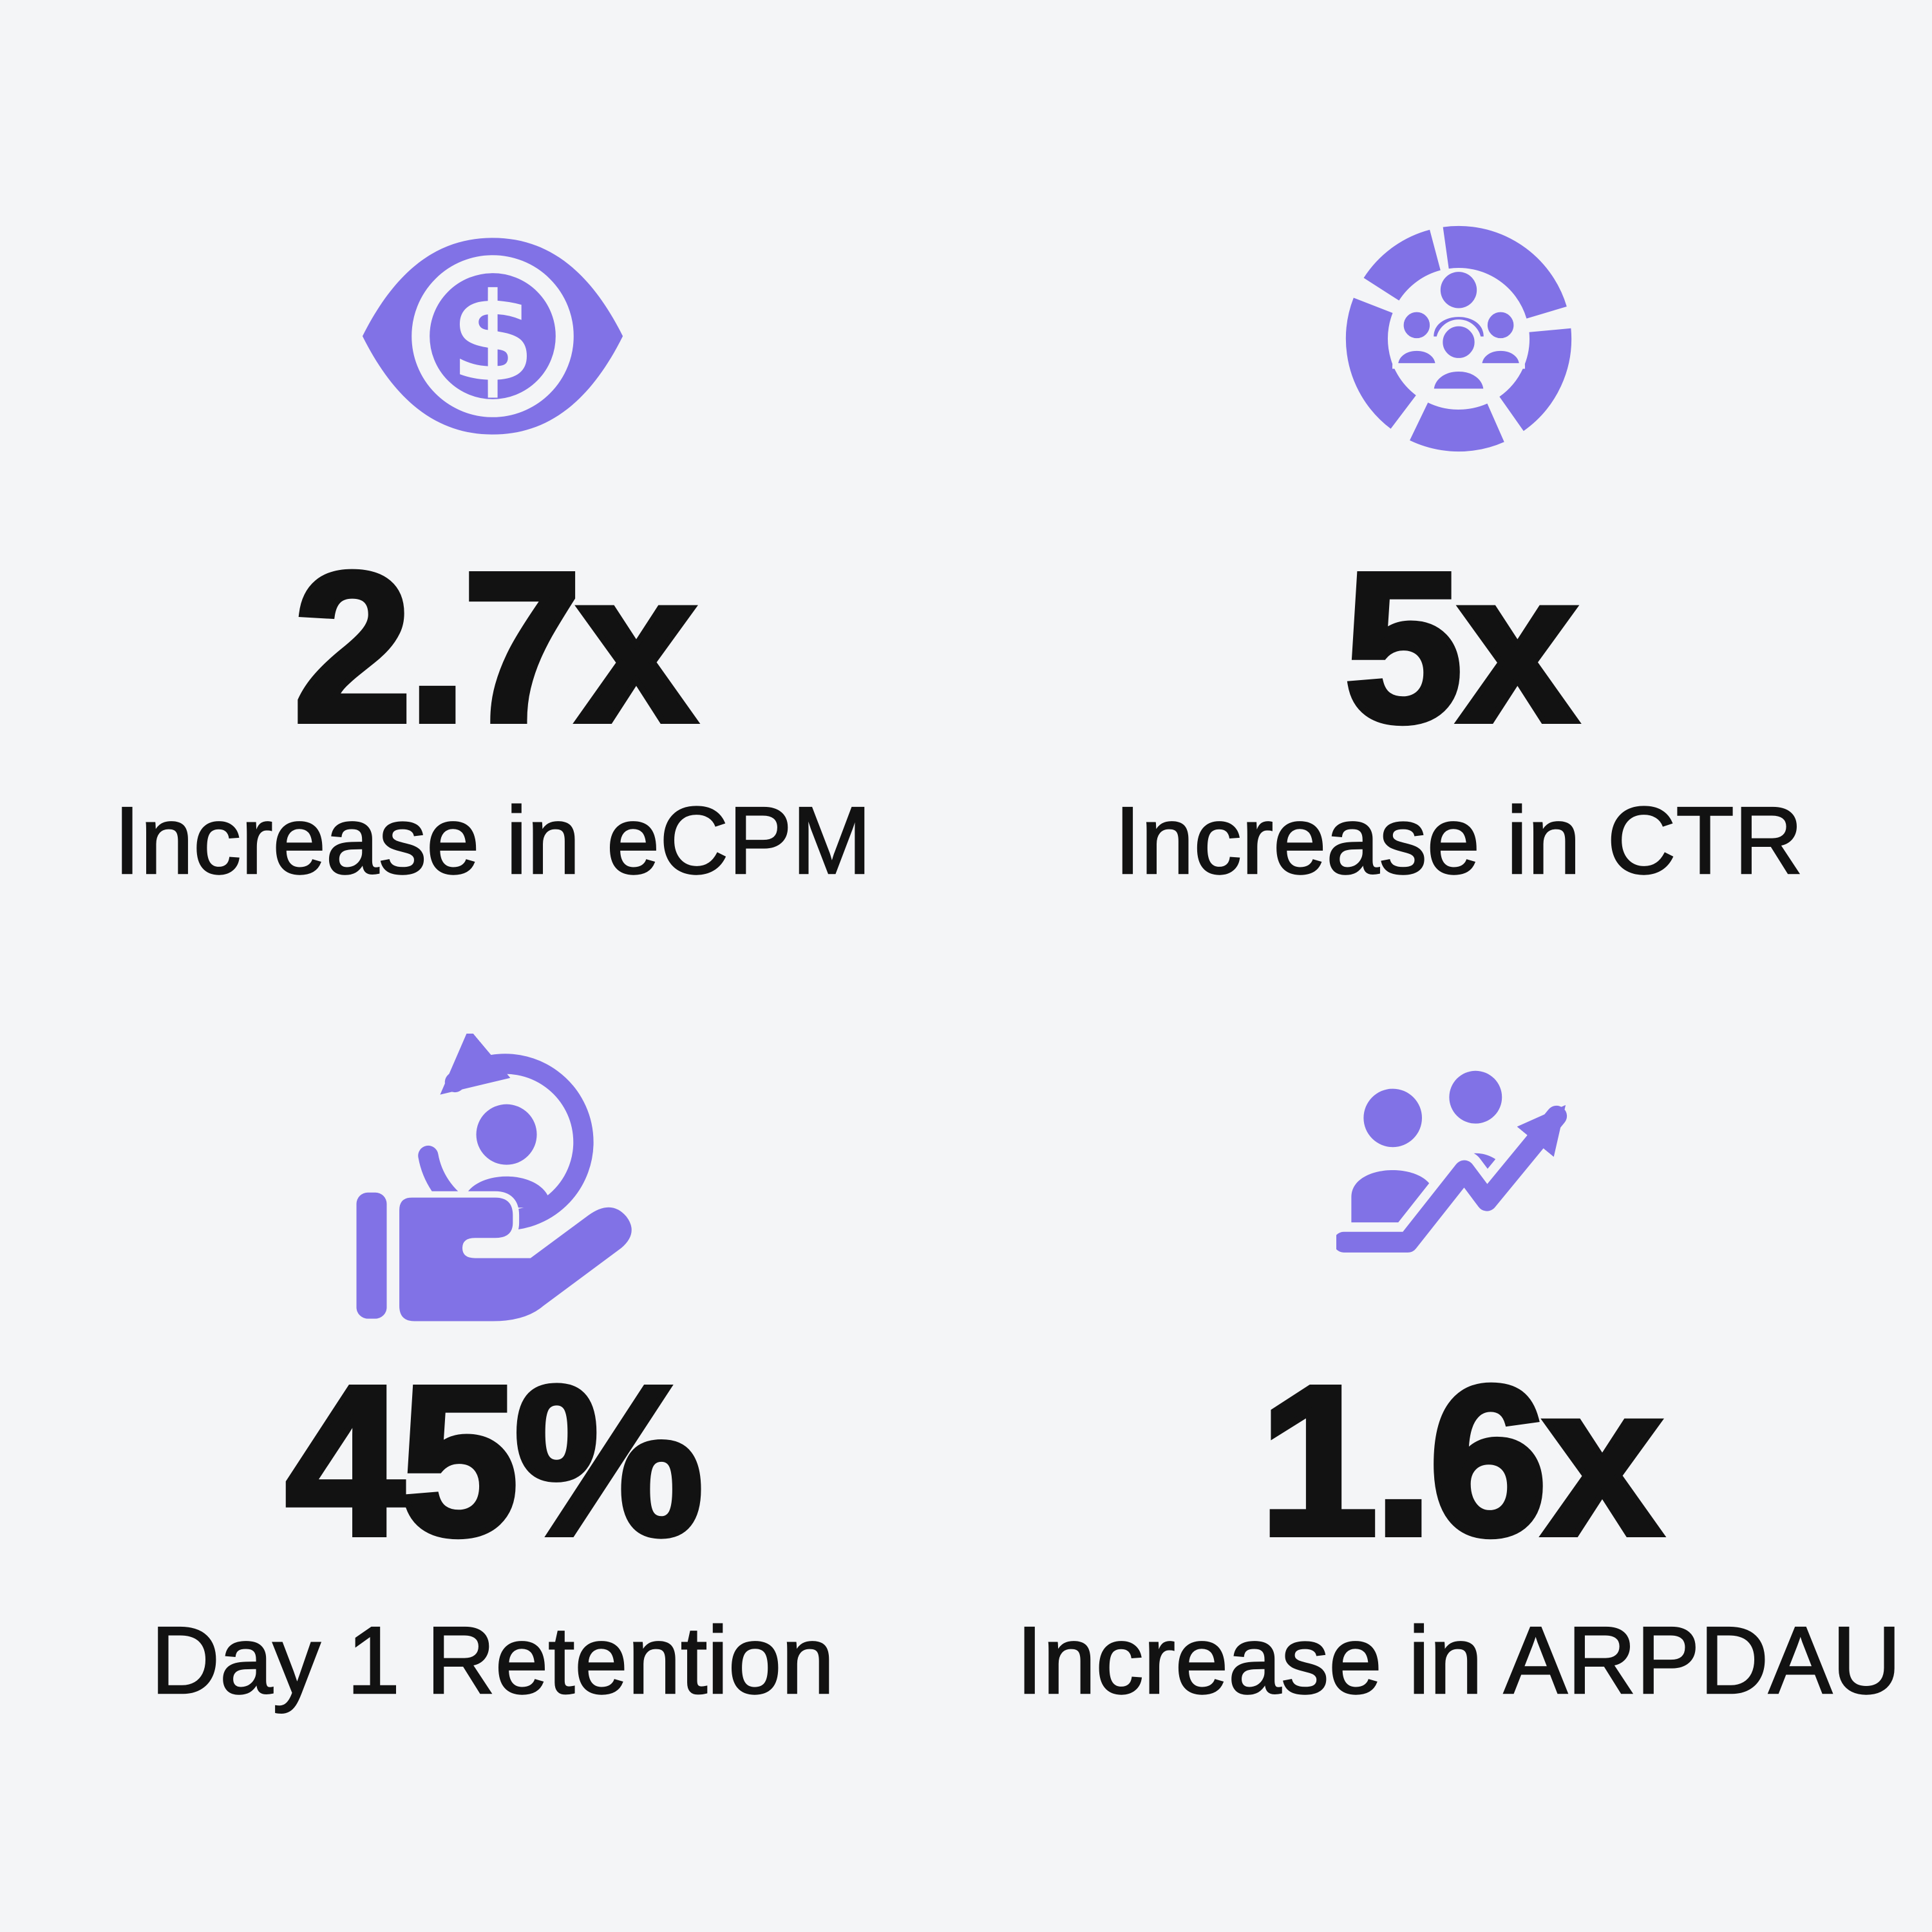  Describe the element at coordinates (495, 1460) in the screenshot. I see `stat-value: 45%` at that location.